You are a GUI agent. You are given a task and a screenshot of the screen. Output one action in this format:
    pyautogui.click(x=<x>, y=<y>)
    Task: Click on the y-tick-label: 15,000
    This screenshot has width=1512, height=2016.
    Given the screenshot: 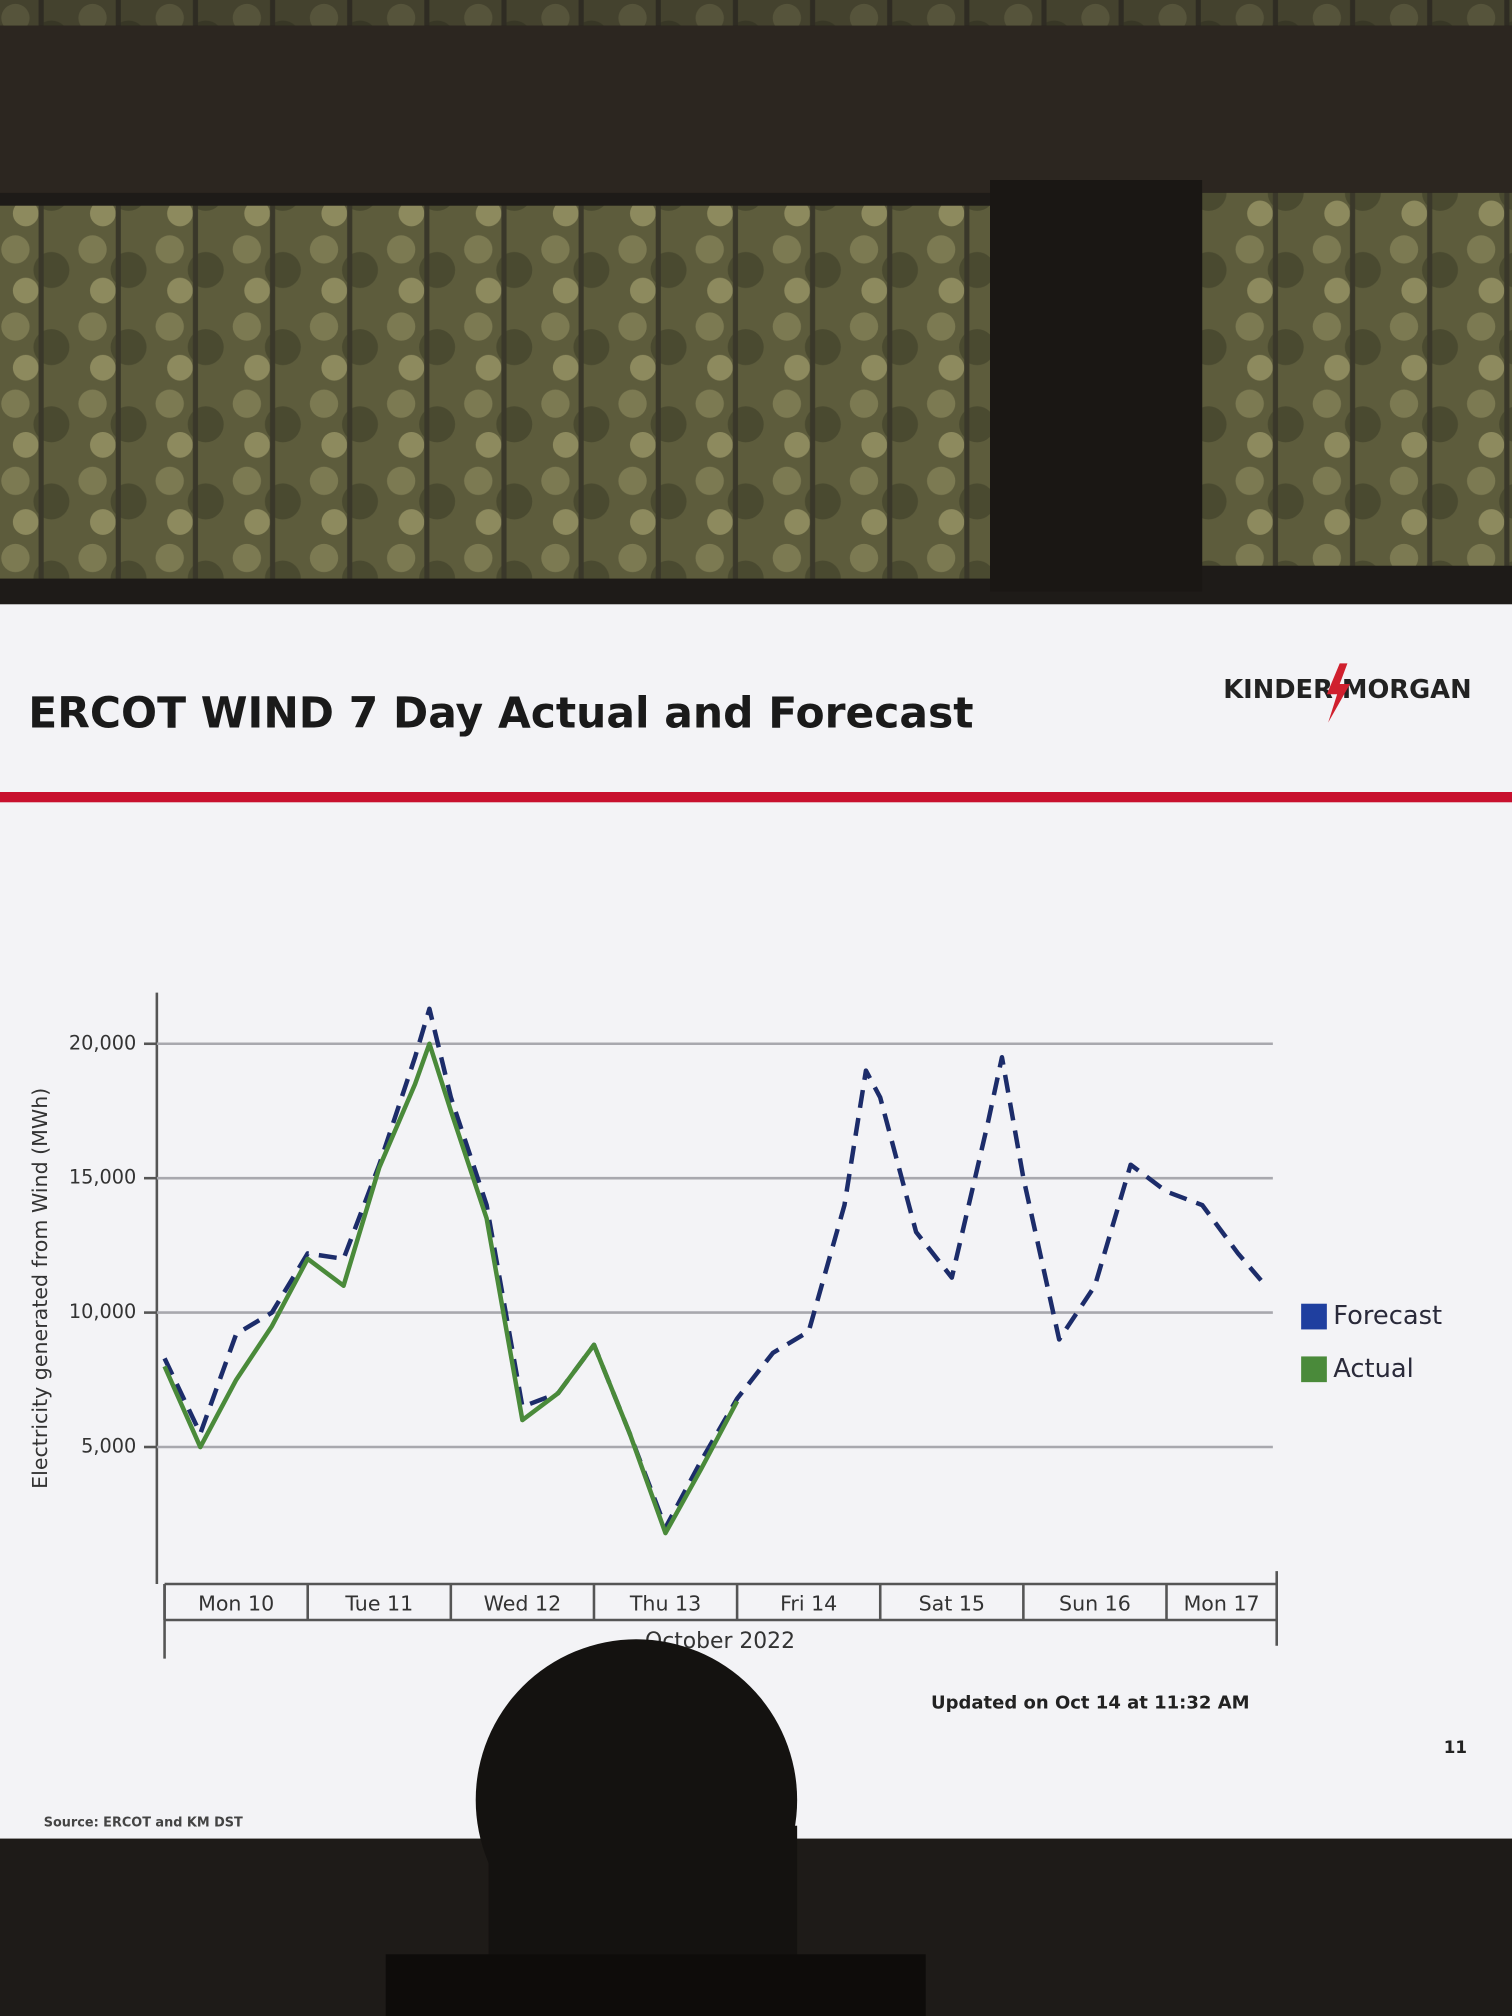 What is the action you would take?
    pyautogui.click(x=102, y=1177)
    